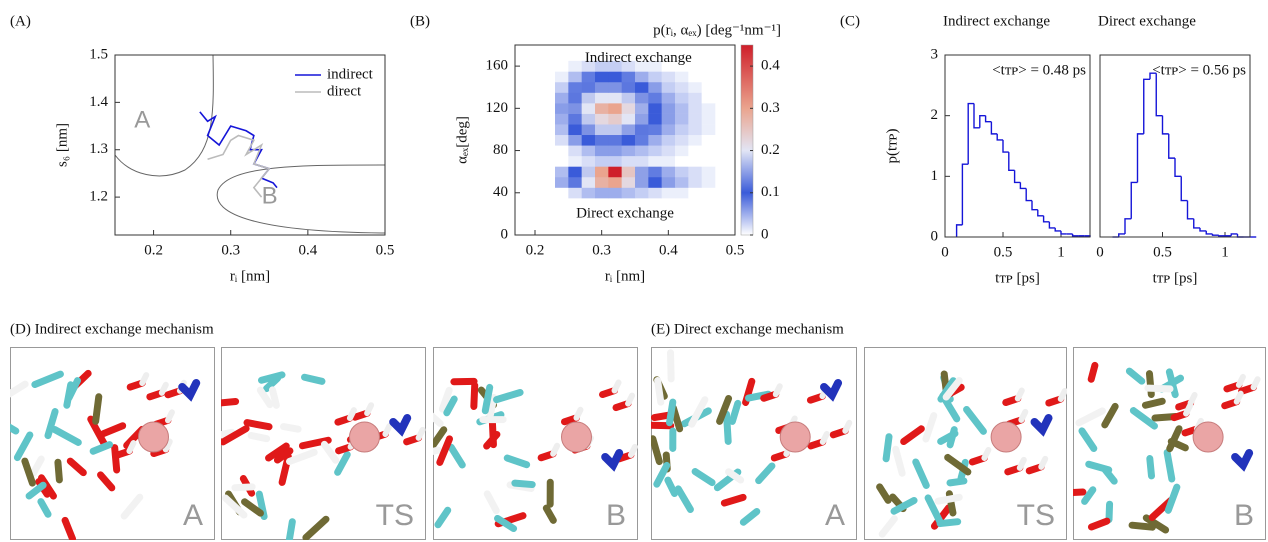 The height and width of the screenshot is (542, 1268). Describe the element at coordinates (112, 329) in the screenshot. I see `panel-title: (D) Indirect exchange mechanism` at that location.